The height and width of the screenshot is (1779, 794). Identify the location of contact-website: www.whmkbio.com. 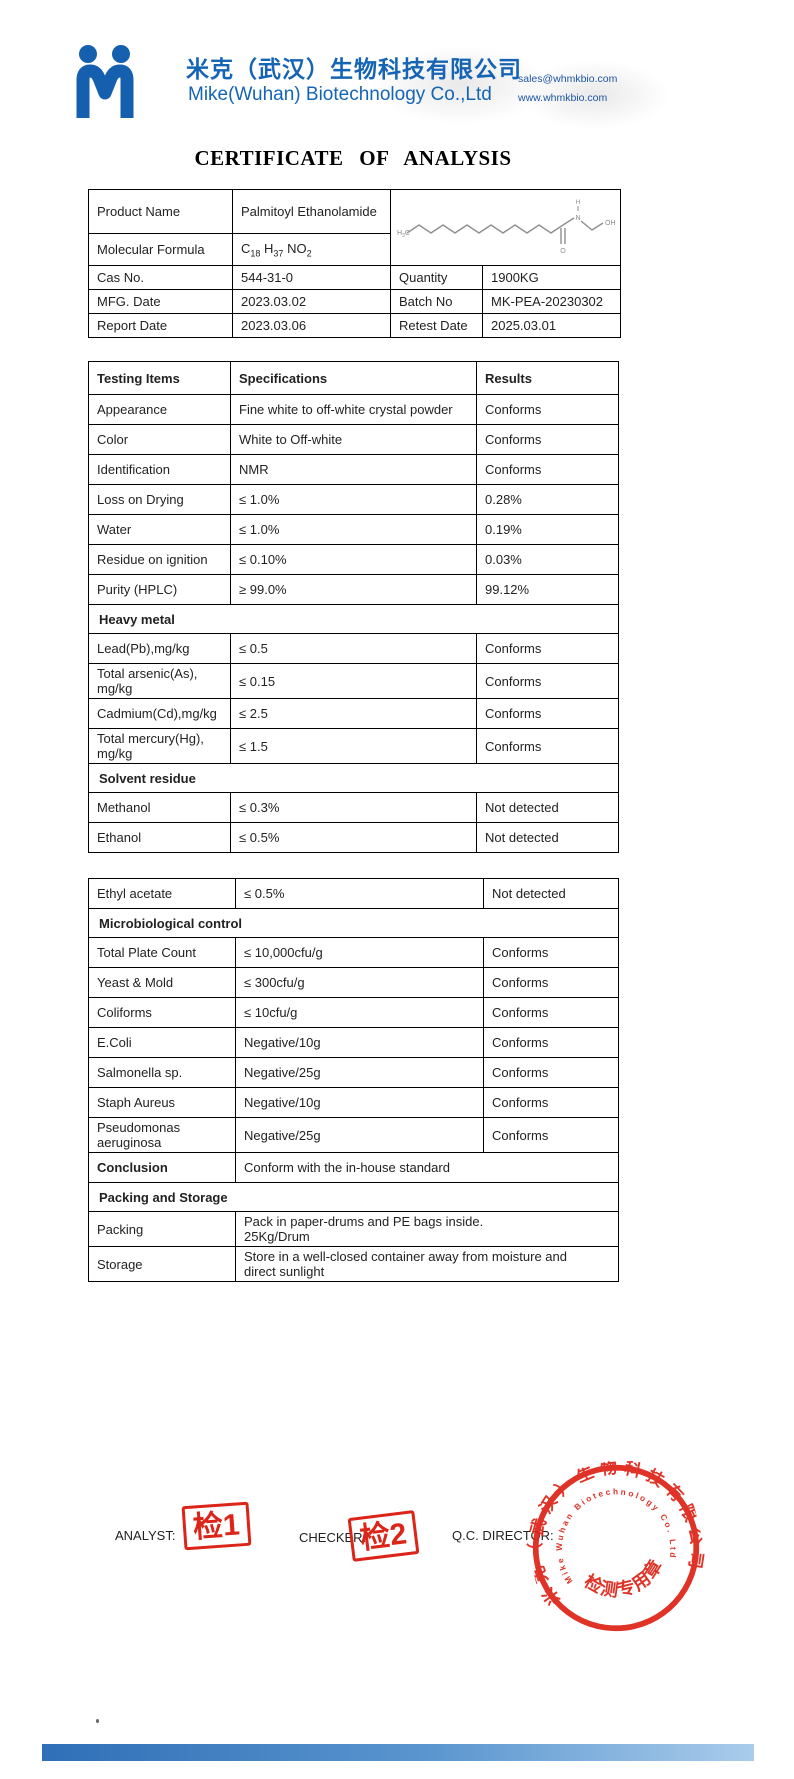
(563, 98).